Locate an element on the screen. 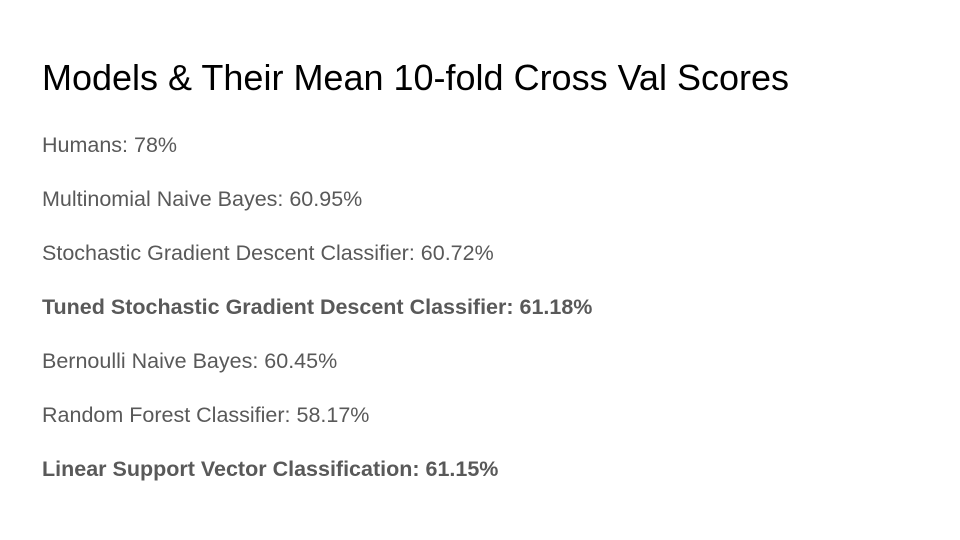 The image size is (960, 540). score-item-humans: Humans: 78% is located at coordinates (110, 145).